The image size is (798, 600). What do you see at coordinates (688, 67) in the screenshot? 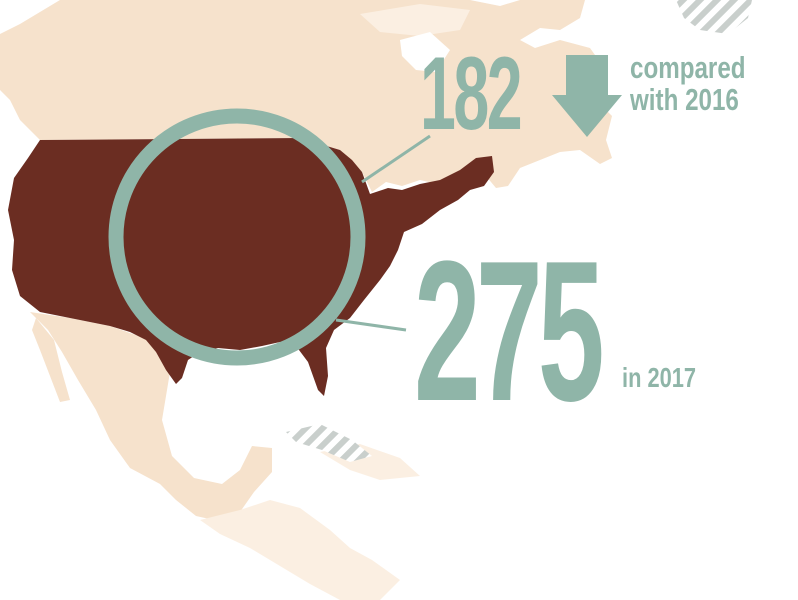
I see `stat-previous-caption-line1: compared` at bounding box center [688, 67].